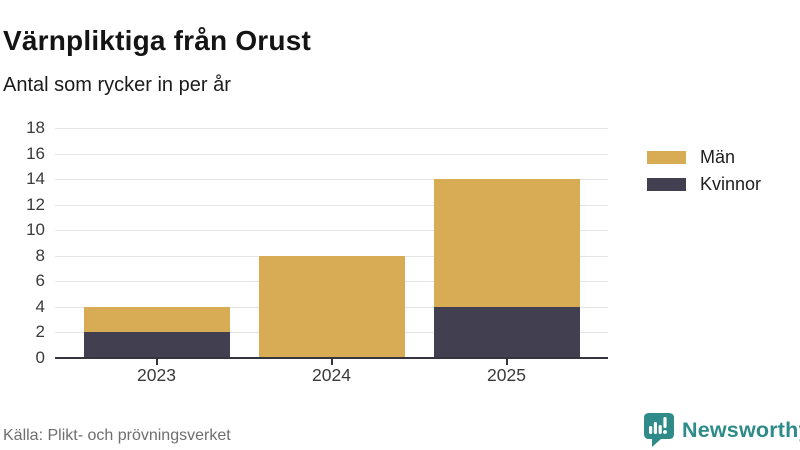 The height and width of the screenshot is (450, 800). Describe the element at coordinates (156, 375) in the screenshot. I see `x-tick-label-2023: 2023` at that location.